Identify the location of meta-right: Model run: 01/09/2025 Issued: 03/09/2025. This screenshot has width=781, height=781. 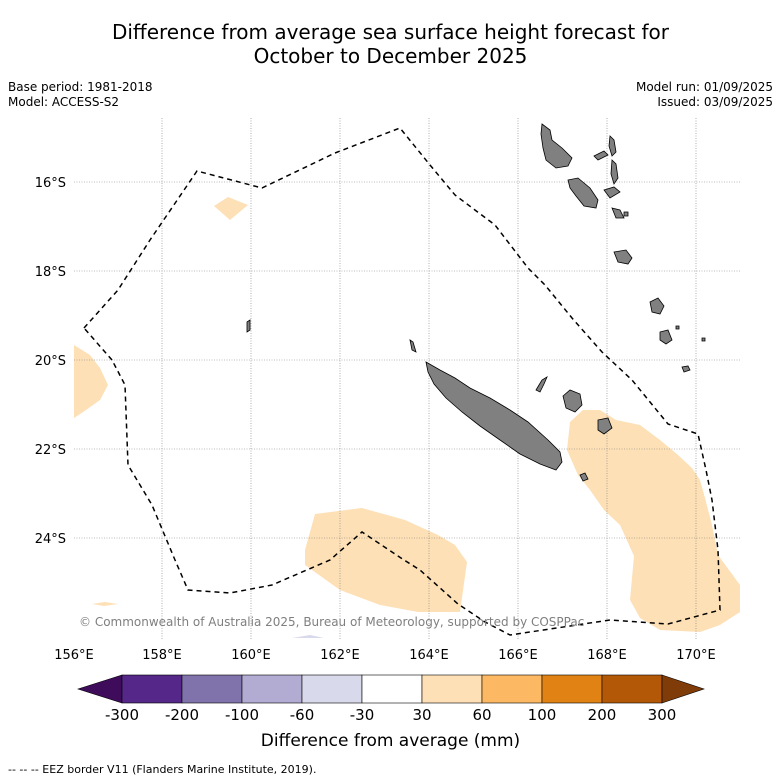
(704, 95).